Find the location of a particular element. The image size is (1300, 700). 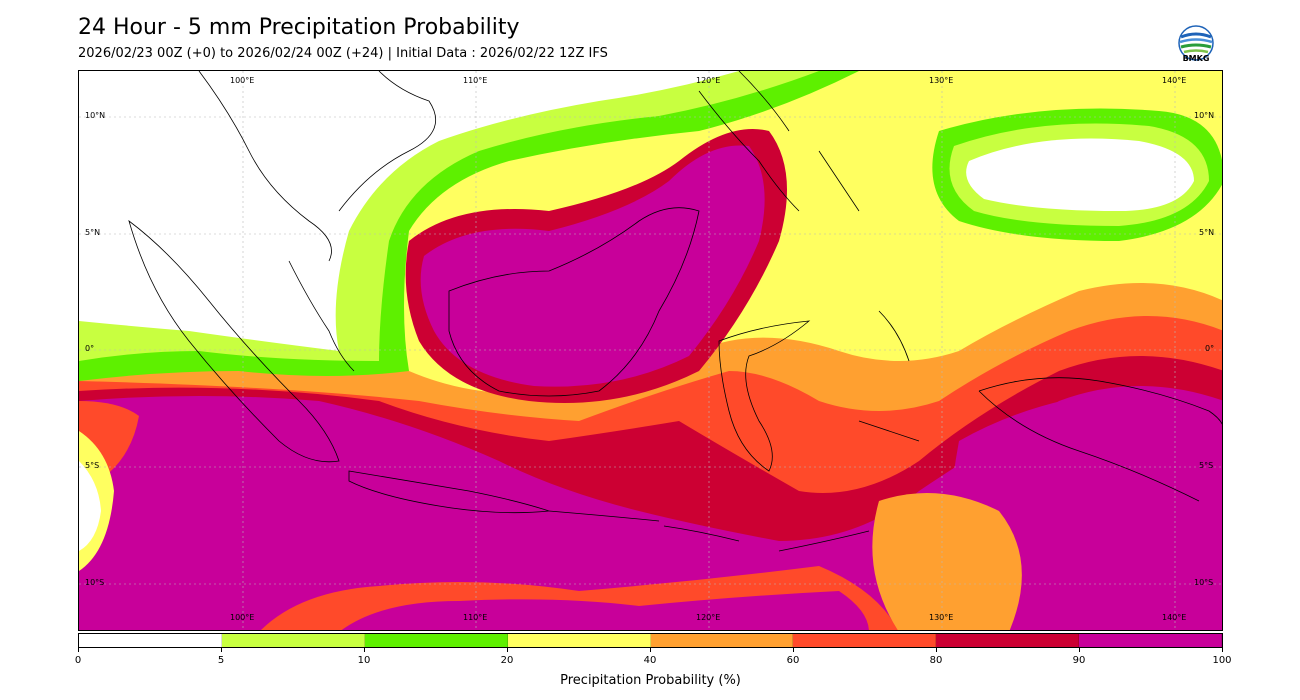

coast-lesser-sunda is located at coordinates (644, 526).